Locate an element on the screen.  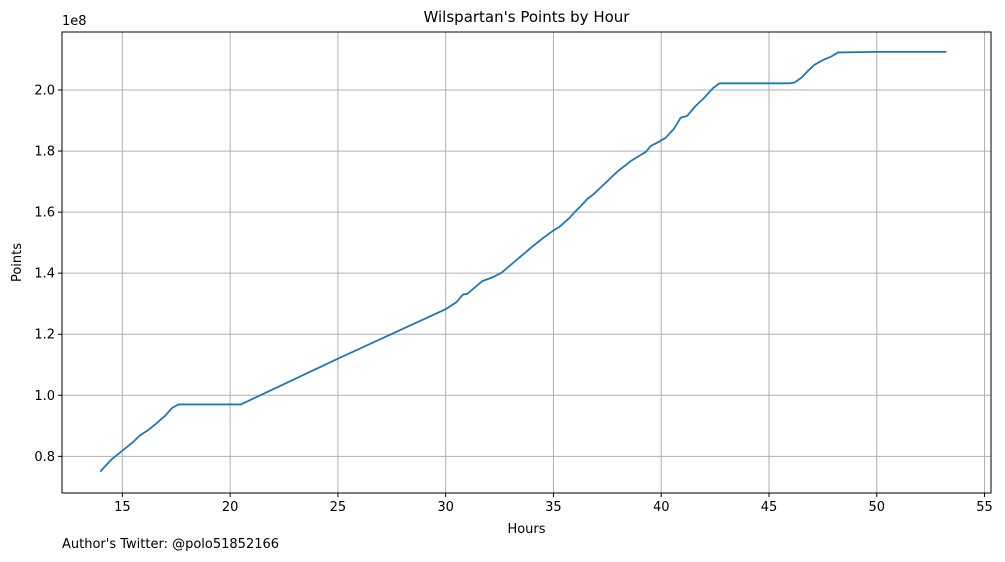
x-tick-label: 25 is located at coordinates (338, 507).